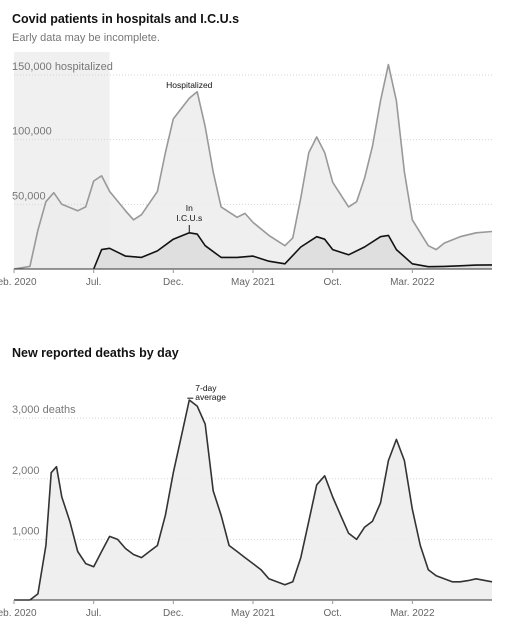 The height and width of the screenshot is (634, 516). Describe the element at coordinates (29, 196) in the screenshot. I see `y-tick-label: 50,000` at that location.